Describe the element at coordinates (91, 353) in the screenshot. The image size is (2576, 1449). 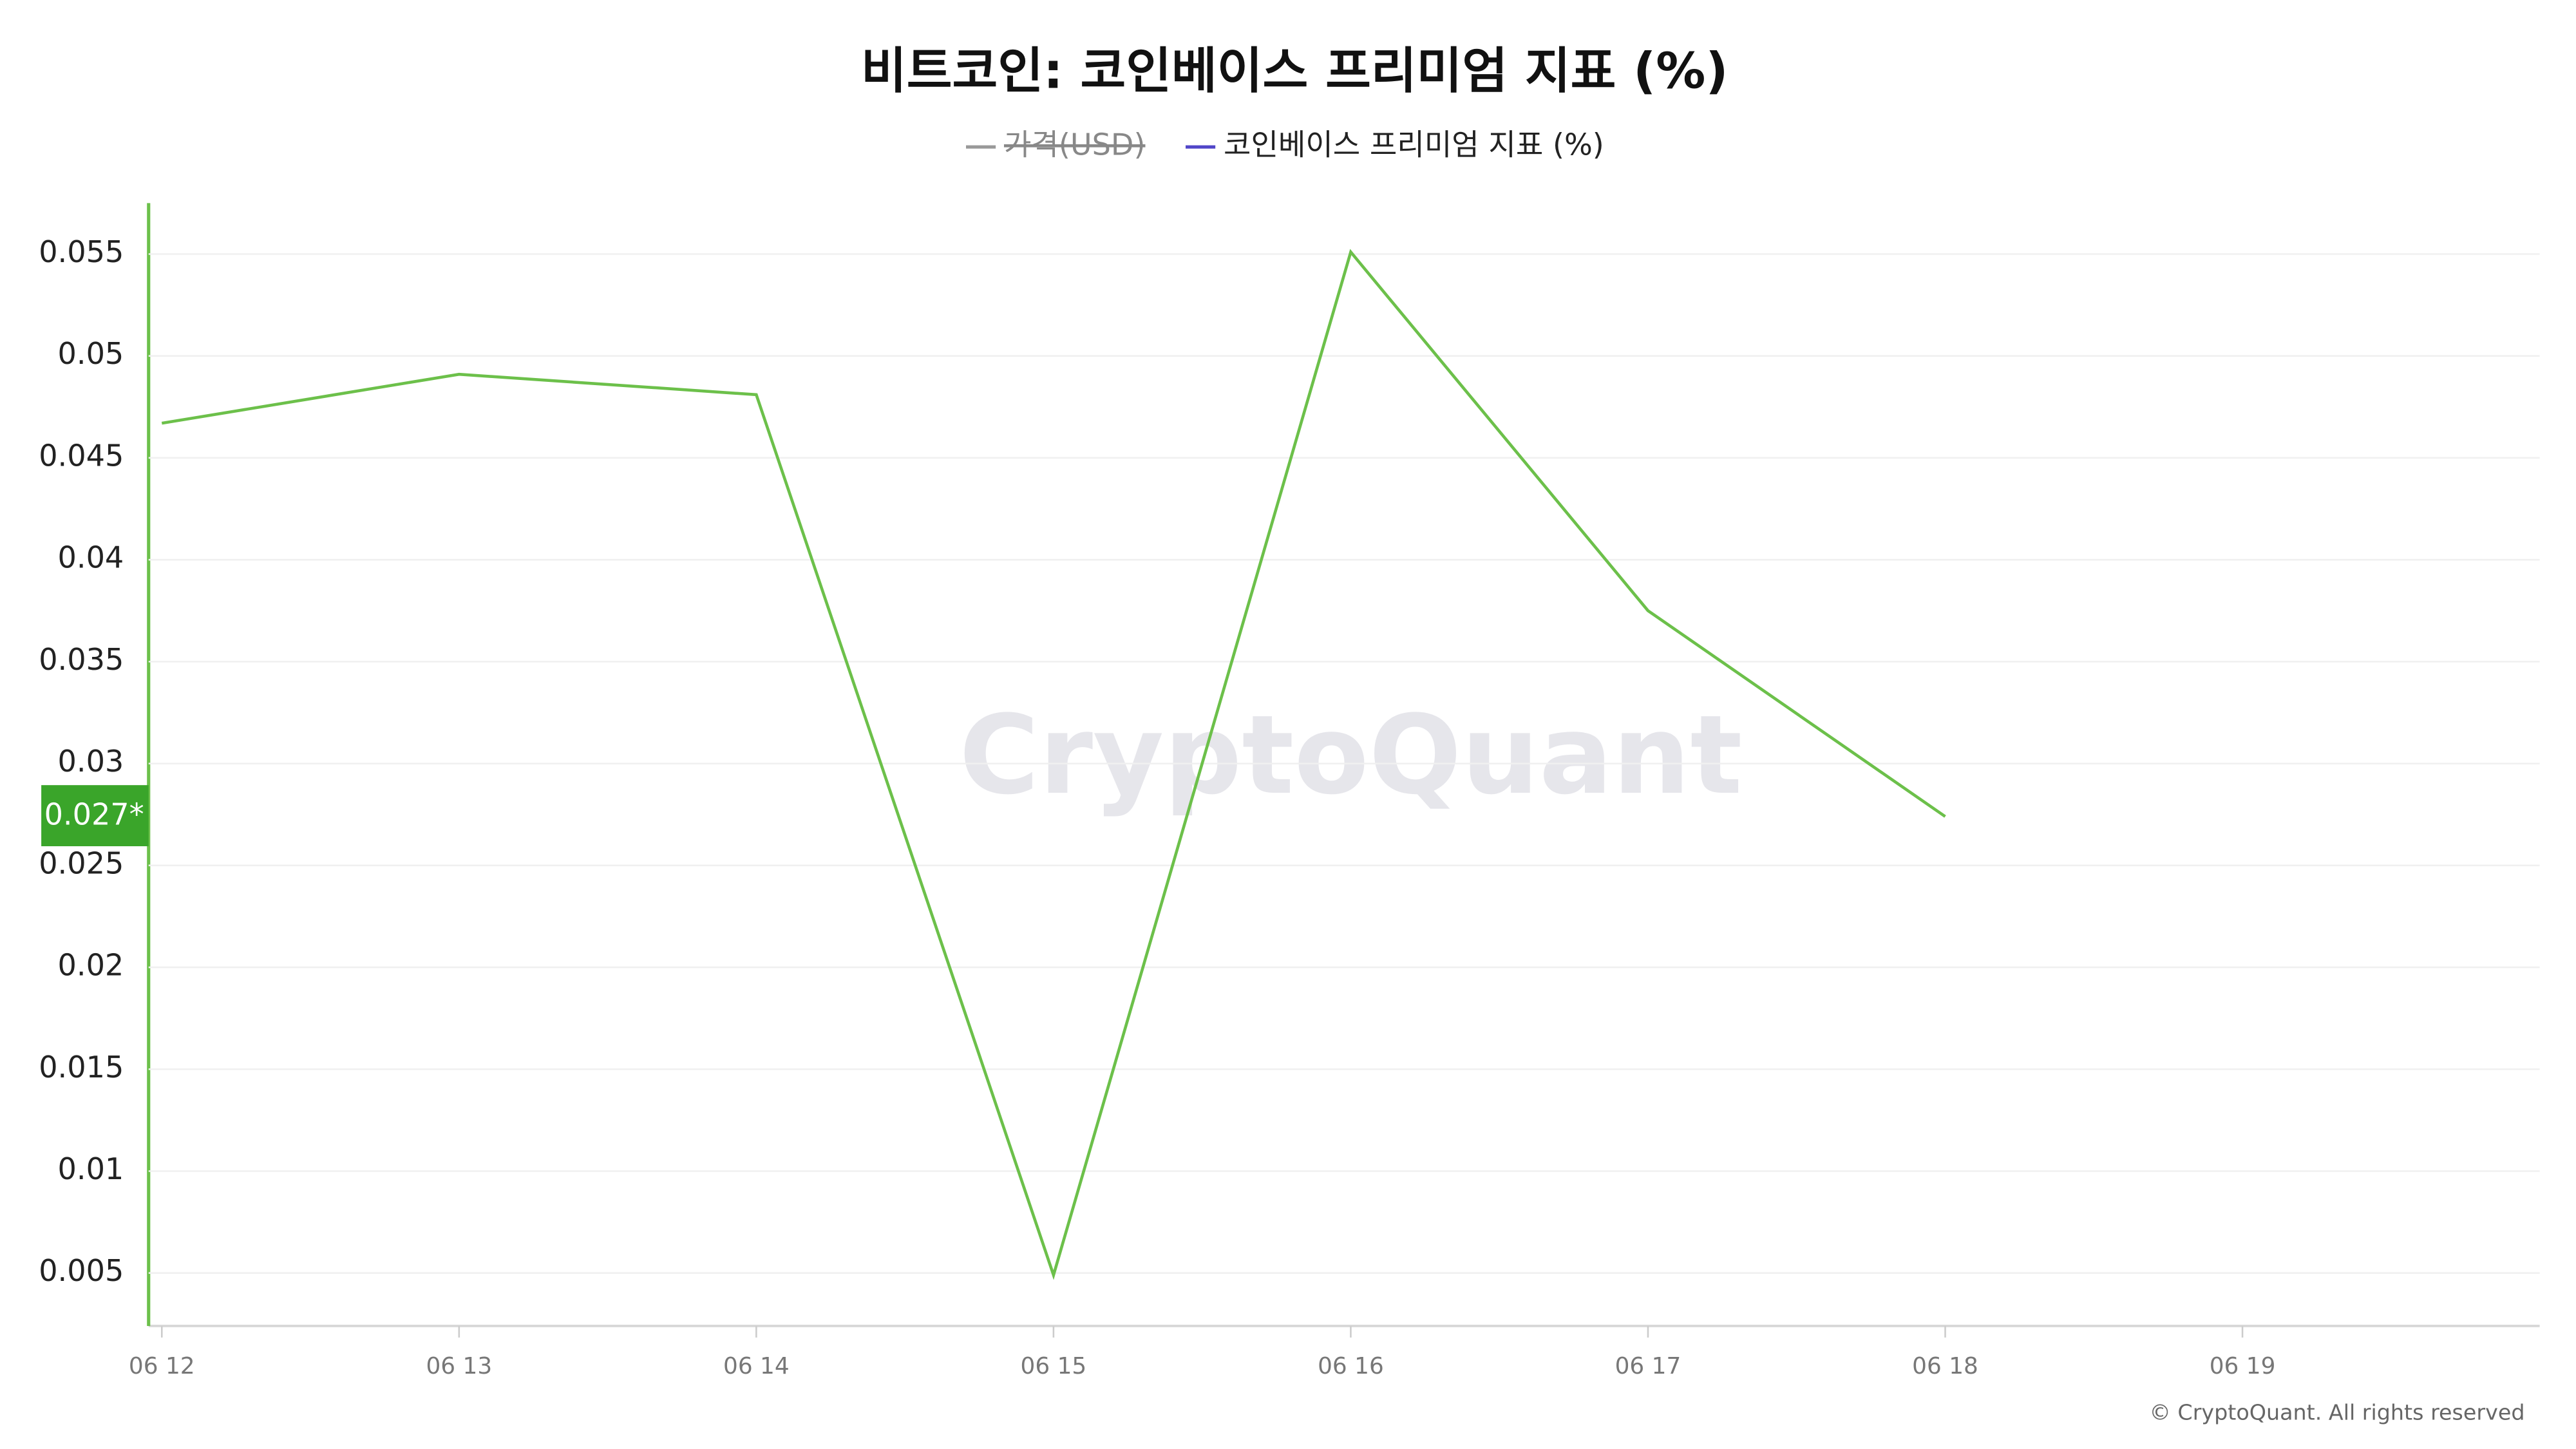
I see `y-tick-label: 0.05` at that location.